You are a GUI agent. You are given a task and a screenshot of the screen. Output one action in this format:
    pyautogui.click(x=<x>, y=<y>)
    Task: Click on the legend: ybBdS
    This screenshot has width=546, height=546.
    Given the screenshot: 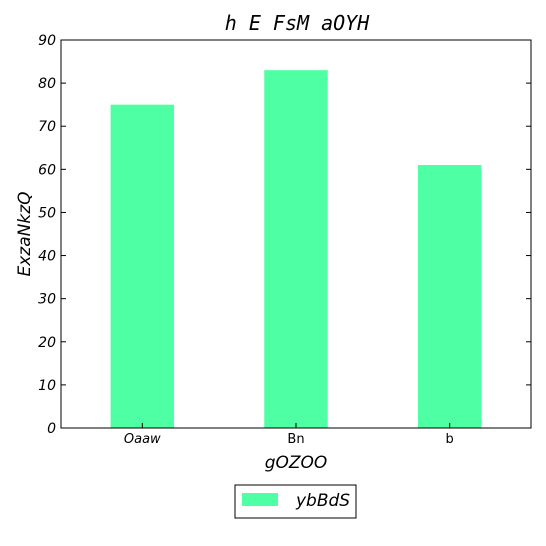 What is the action you would take?
    pyautogui.click(x=295, y=501)
    